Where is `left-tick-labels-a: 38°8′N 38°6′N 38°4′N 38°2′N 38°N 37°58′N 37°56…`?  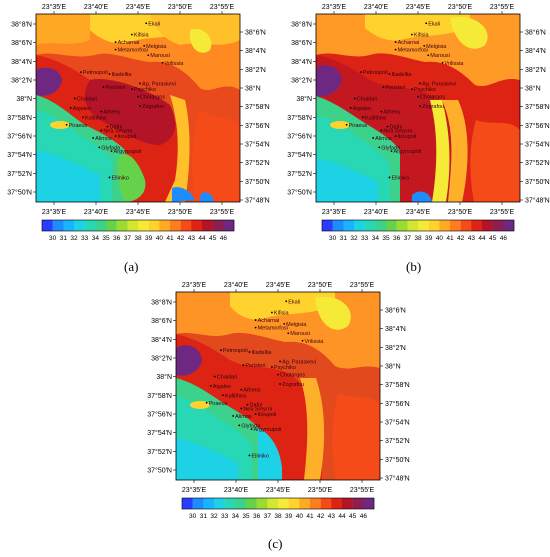
left-tick-labels-a: 38°8′N 38°6′N 38°4′N 38°2′N 38°N 37°58′N 37°56… is located at coordinates (21, 109).